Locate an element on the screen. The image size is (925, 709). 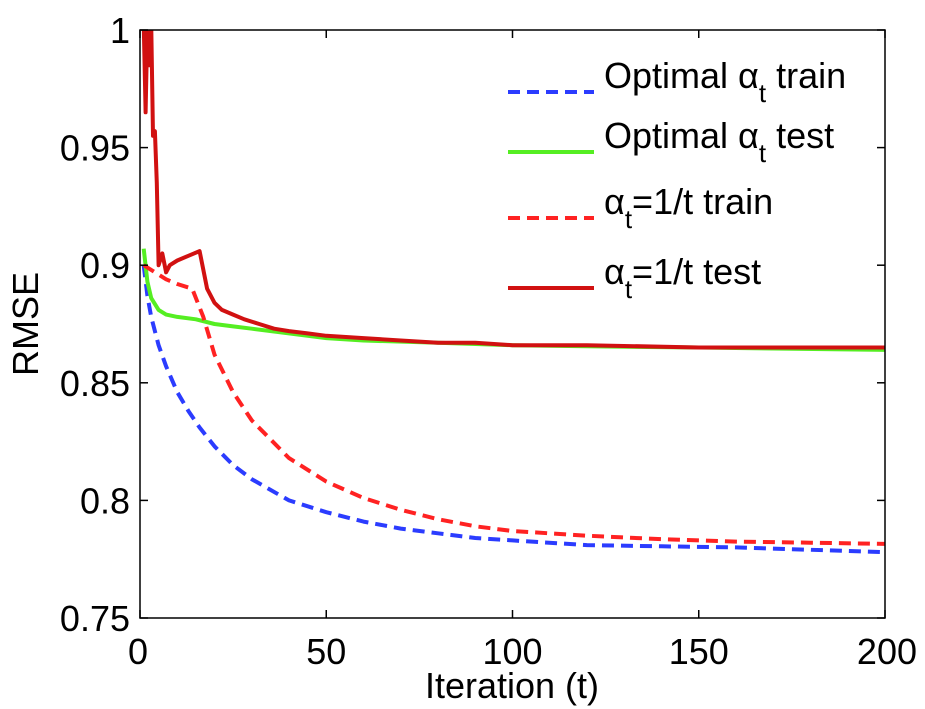
y-axis-title: RMSE is located at coordinates (25, 324).